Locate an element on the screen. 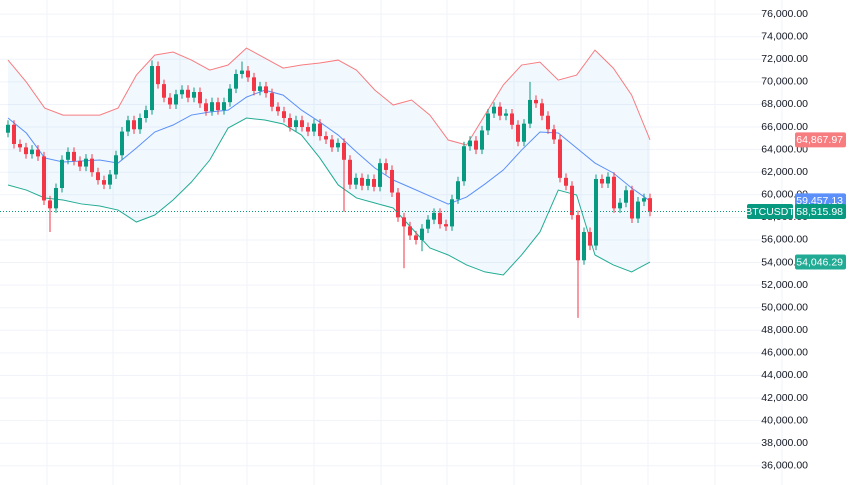 The height and width of the screenshot is (485, 852). y-tick-label: 46,000.00 is located at coordinates (784, 353).